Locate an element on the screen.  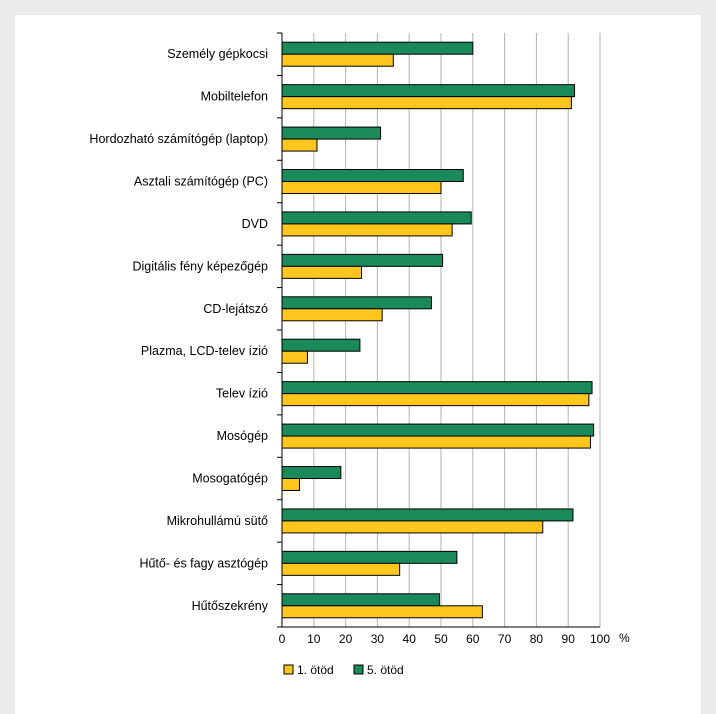
category-label: Mosógép is located at coordinates (242, 436).